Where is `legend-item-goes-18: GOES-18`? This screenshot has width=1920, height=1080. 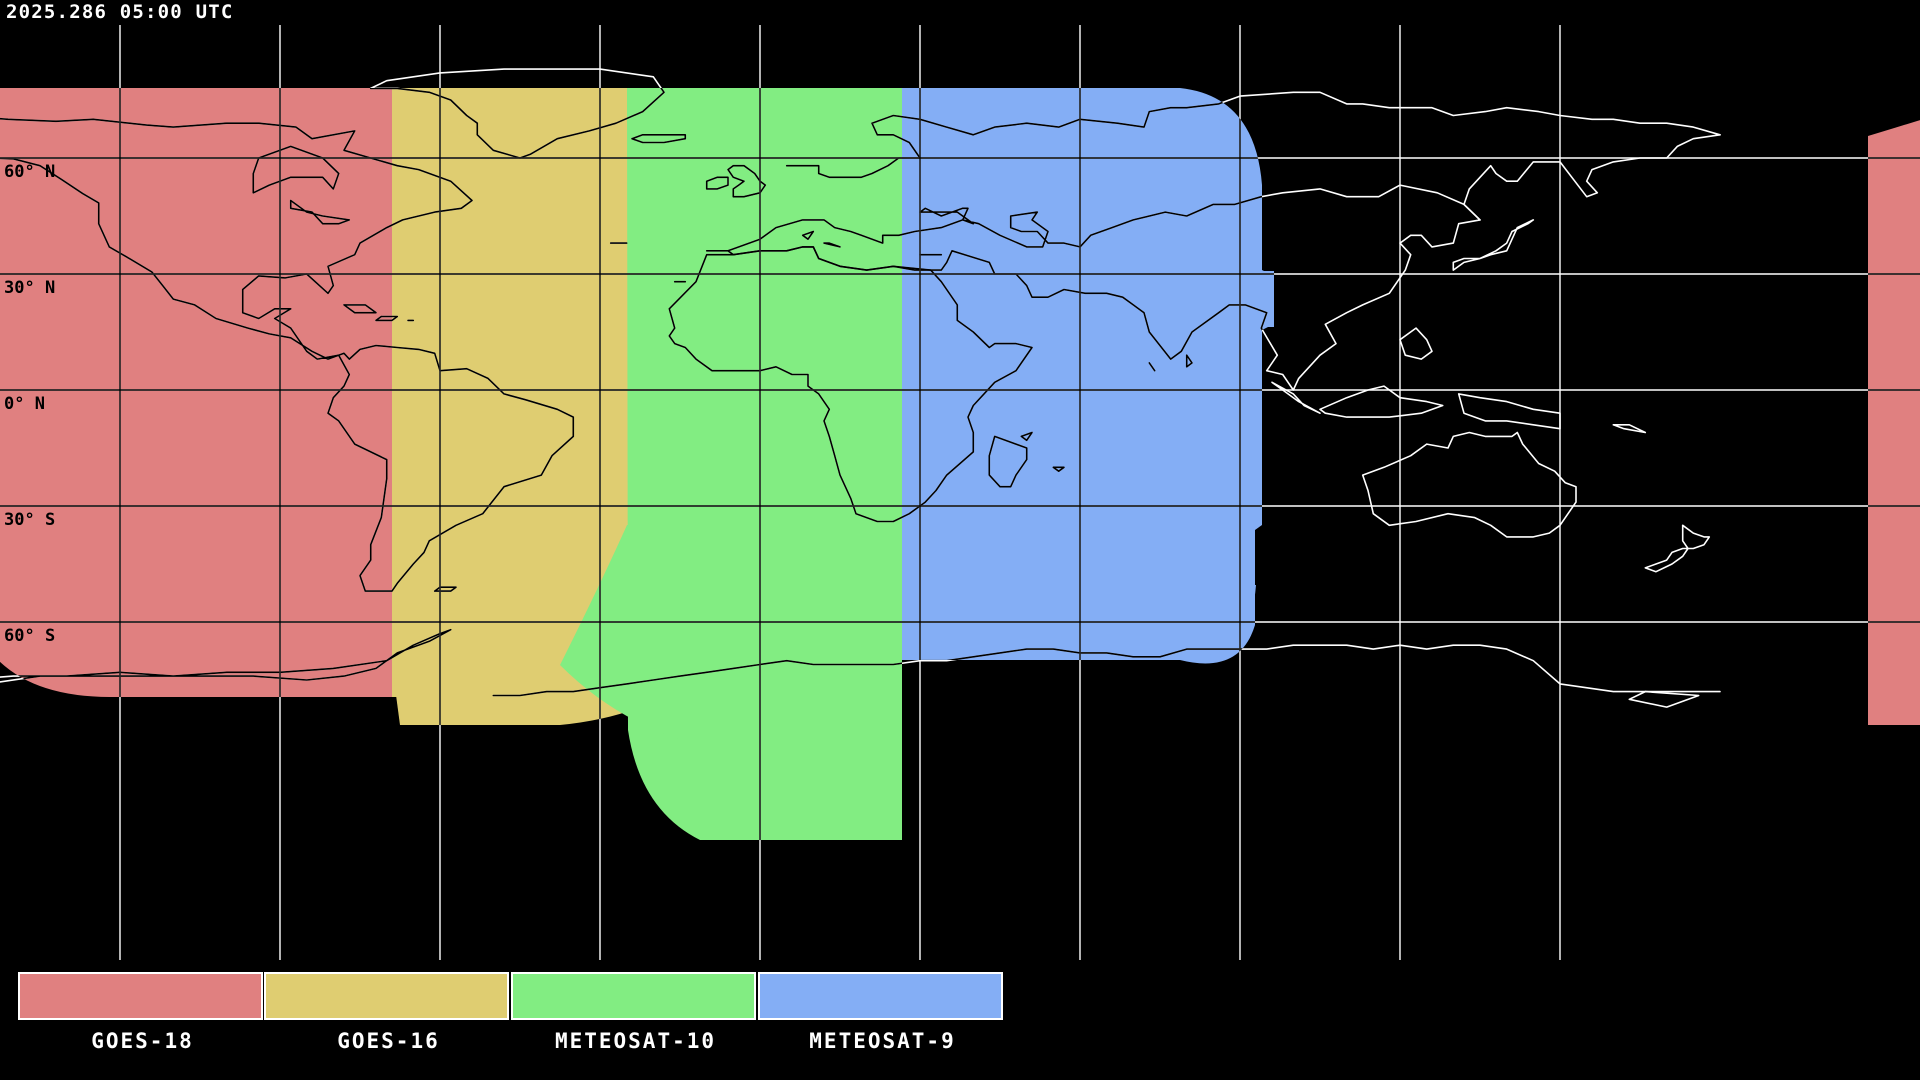
legend-item-goes-18: GOES-18 is located at coordinates (142, 1012).